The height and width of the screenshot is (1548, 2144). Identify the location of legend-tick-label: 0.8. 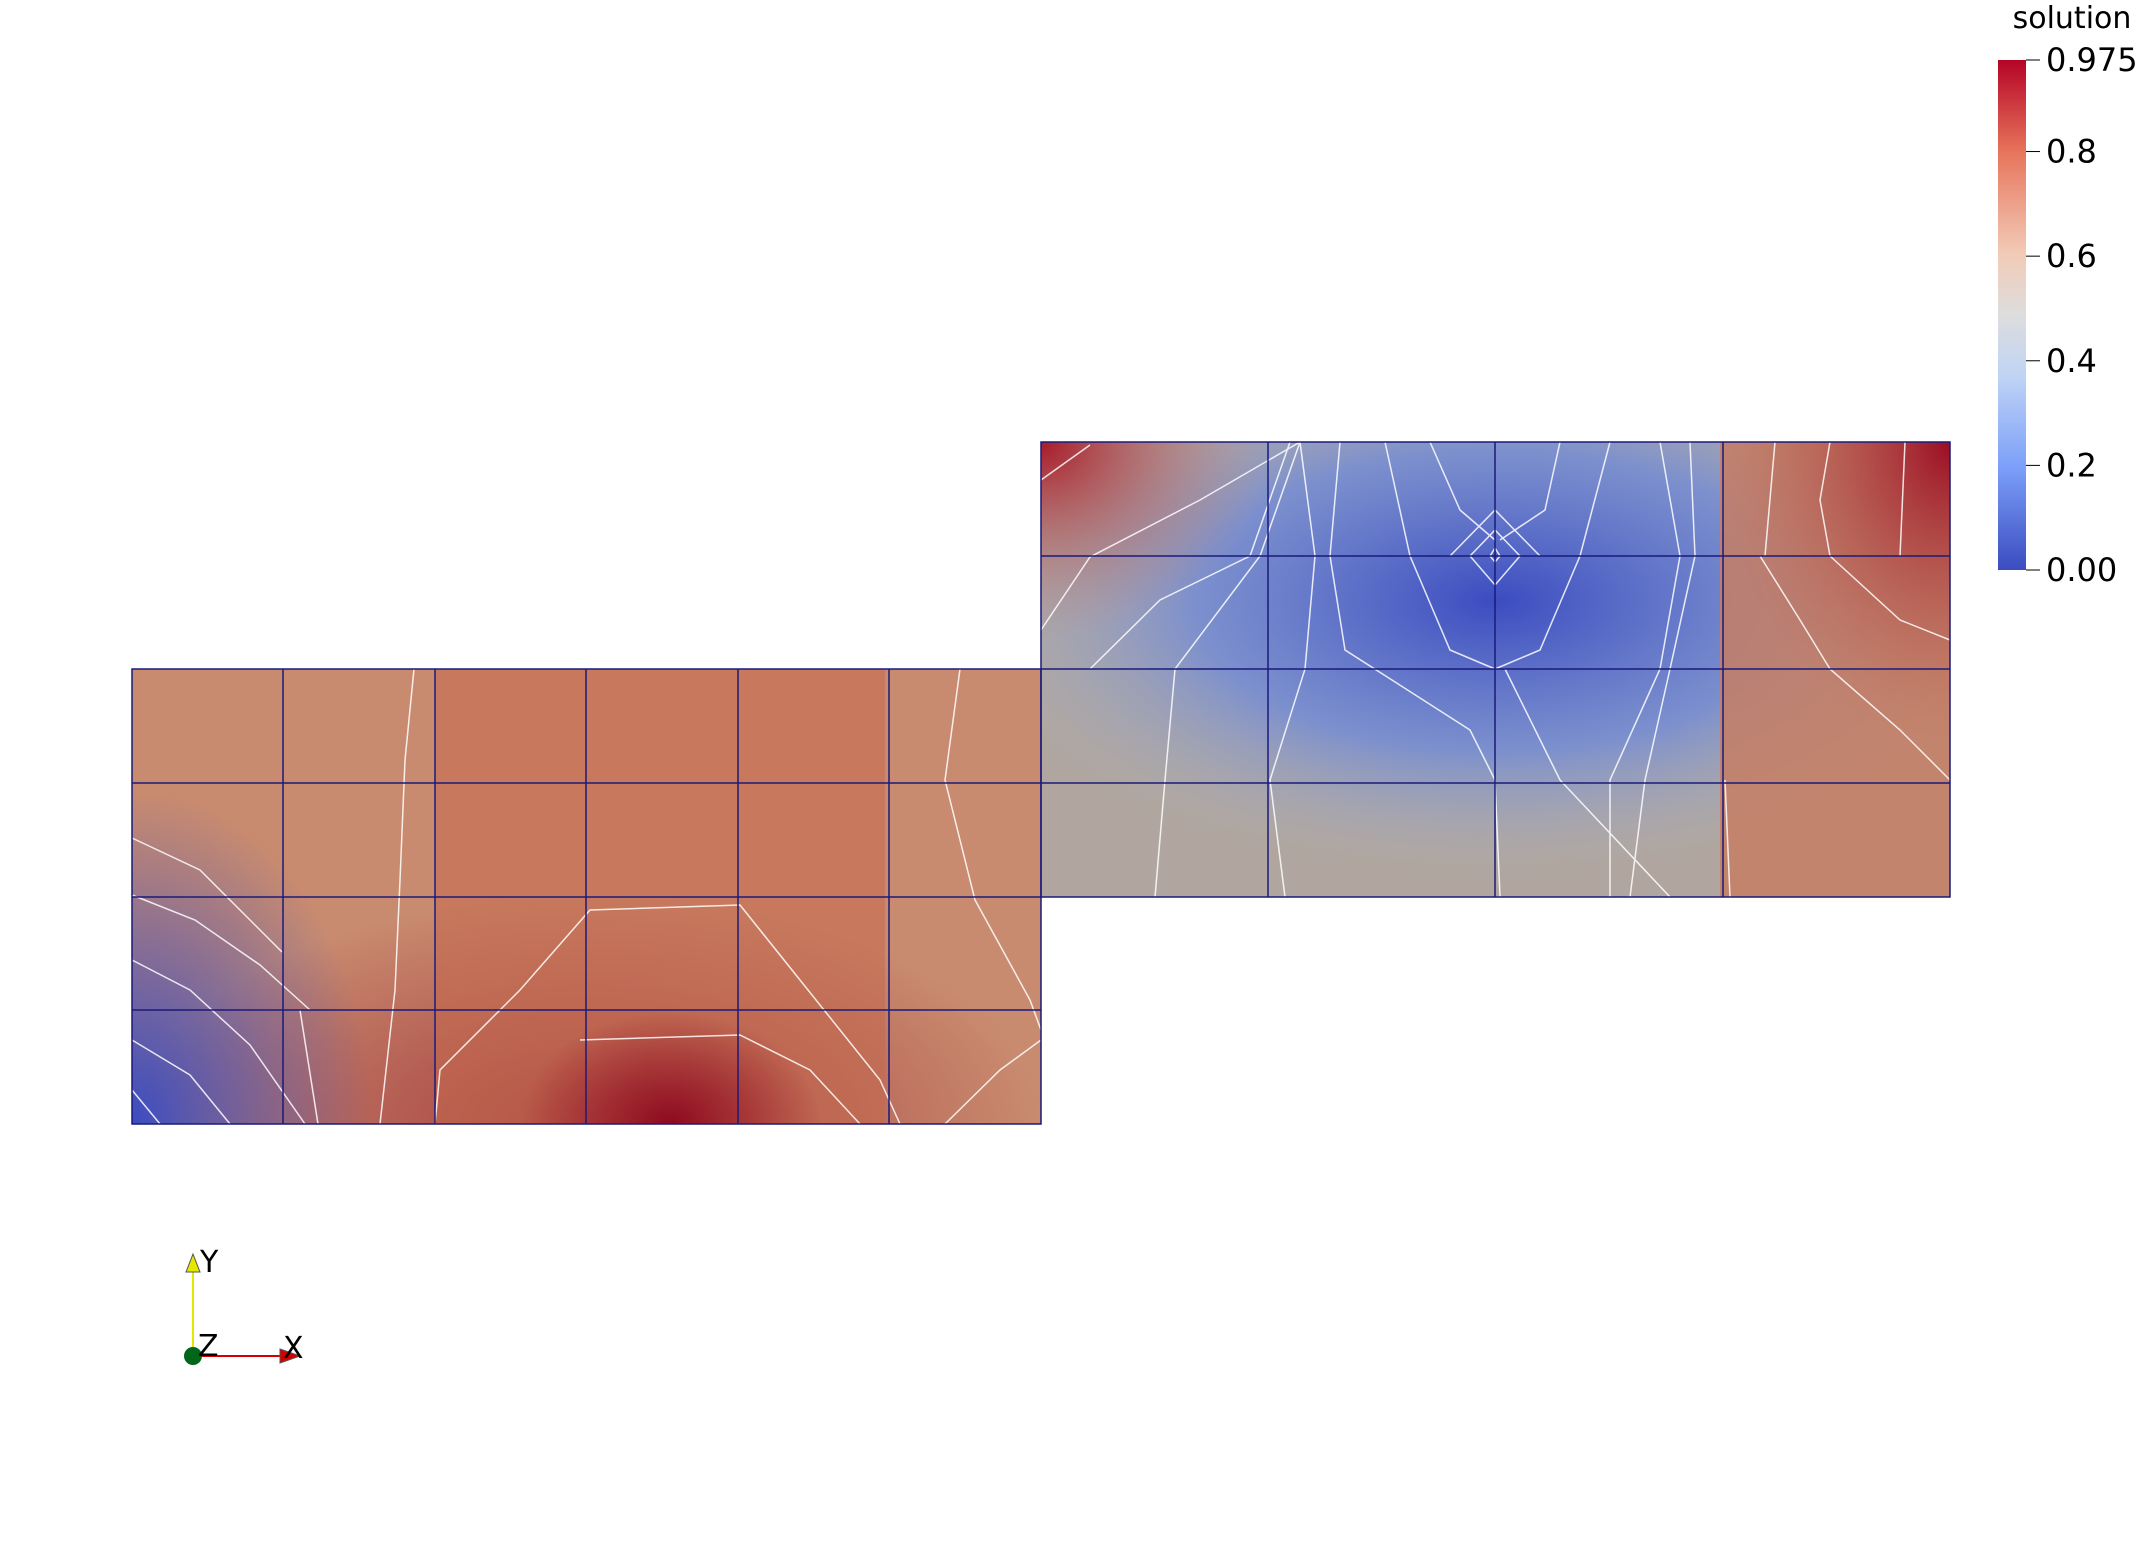
(2071, 152).